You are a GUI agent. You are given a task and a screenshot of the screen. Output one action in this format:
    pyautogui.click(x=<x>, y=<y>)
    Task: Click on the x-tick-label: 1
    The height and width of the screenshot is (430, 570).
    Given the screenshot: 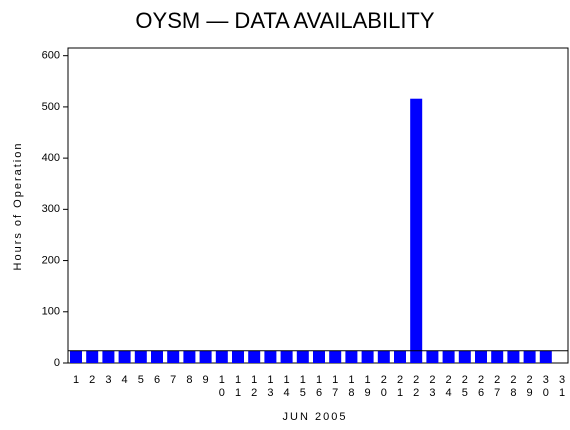 What is the action you would take?
    pyautogui.click(x=76, y=380)
    